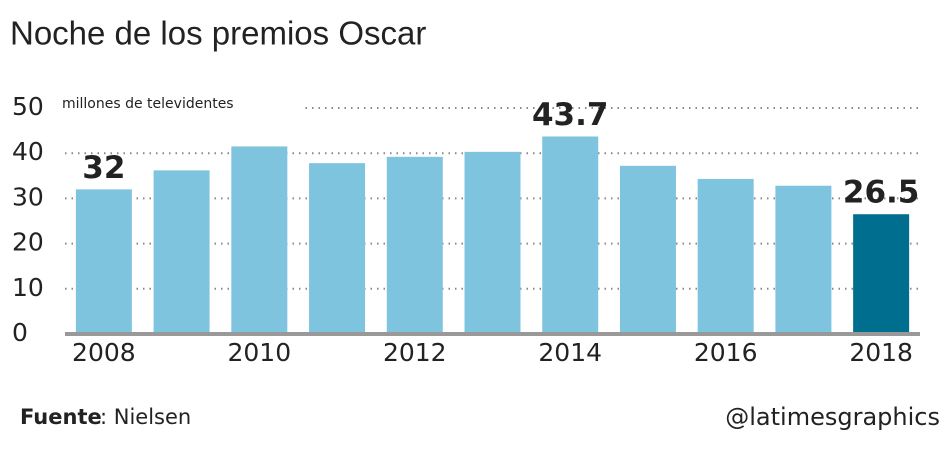 The image size is (950, 468). I want to click on y-tick-label: 40, so click(28, 151).